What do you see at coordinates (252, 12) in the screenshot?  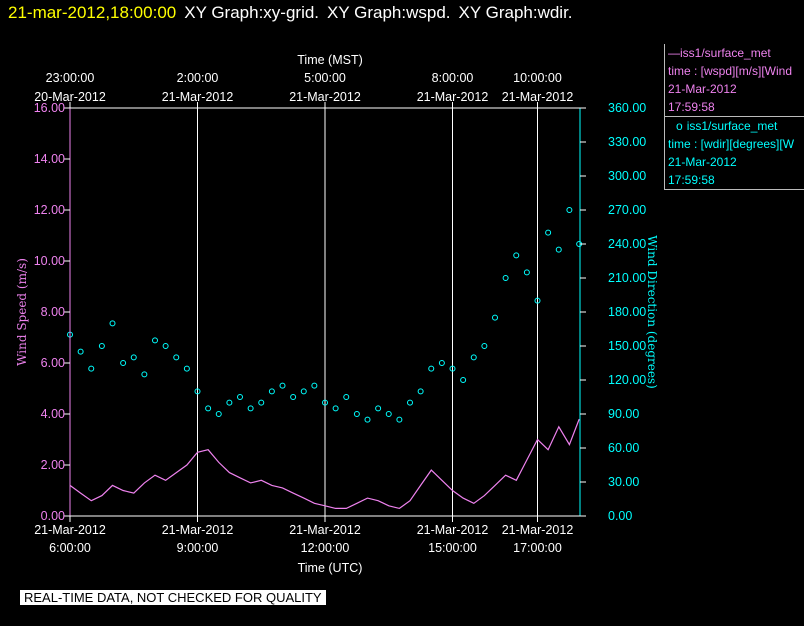 I see `graph-title-xy-grid: XY Graph:xy-grid.` at bounding box center [252, 12].